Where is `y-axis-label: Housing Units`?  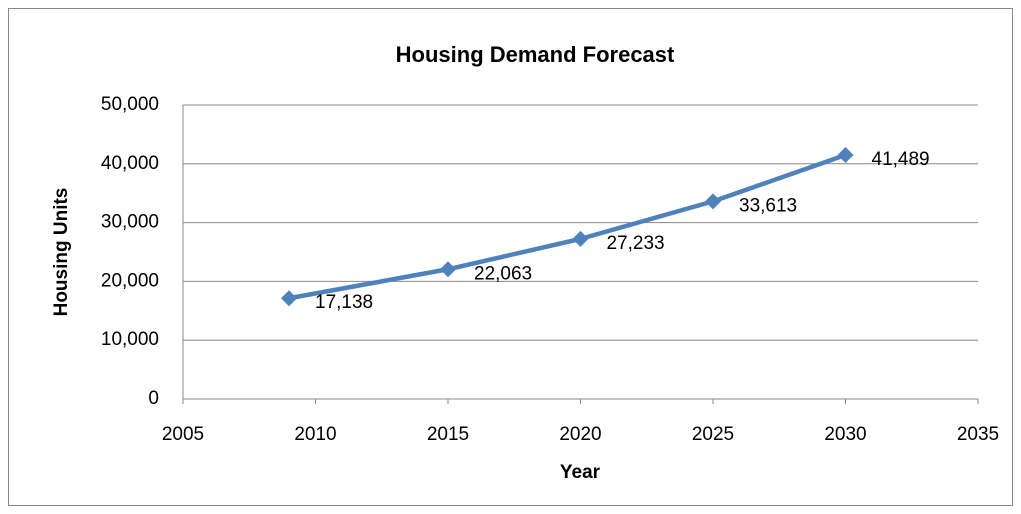 y-axis-label: Housing Units is located at coordinates (61, 252).